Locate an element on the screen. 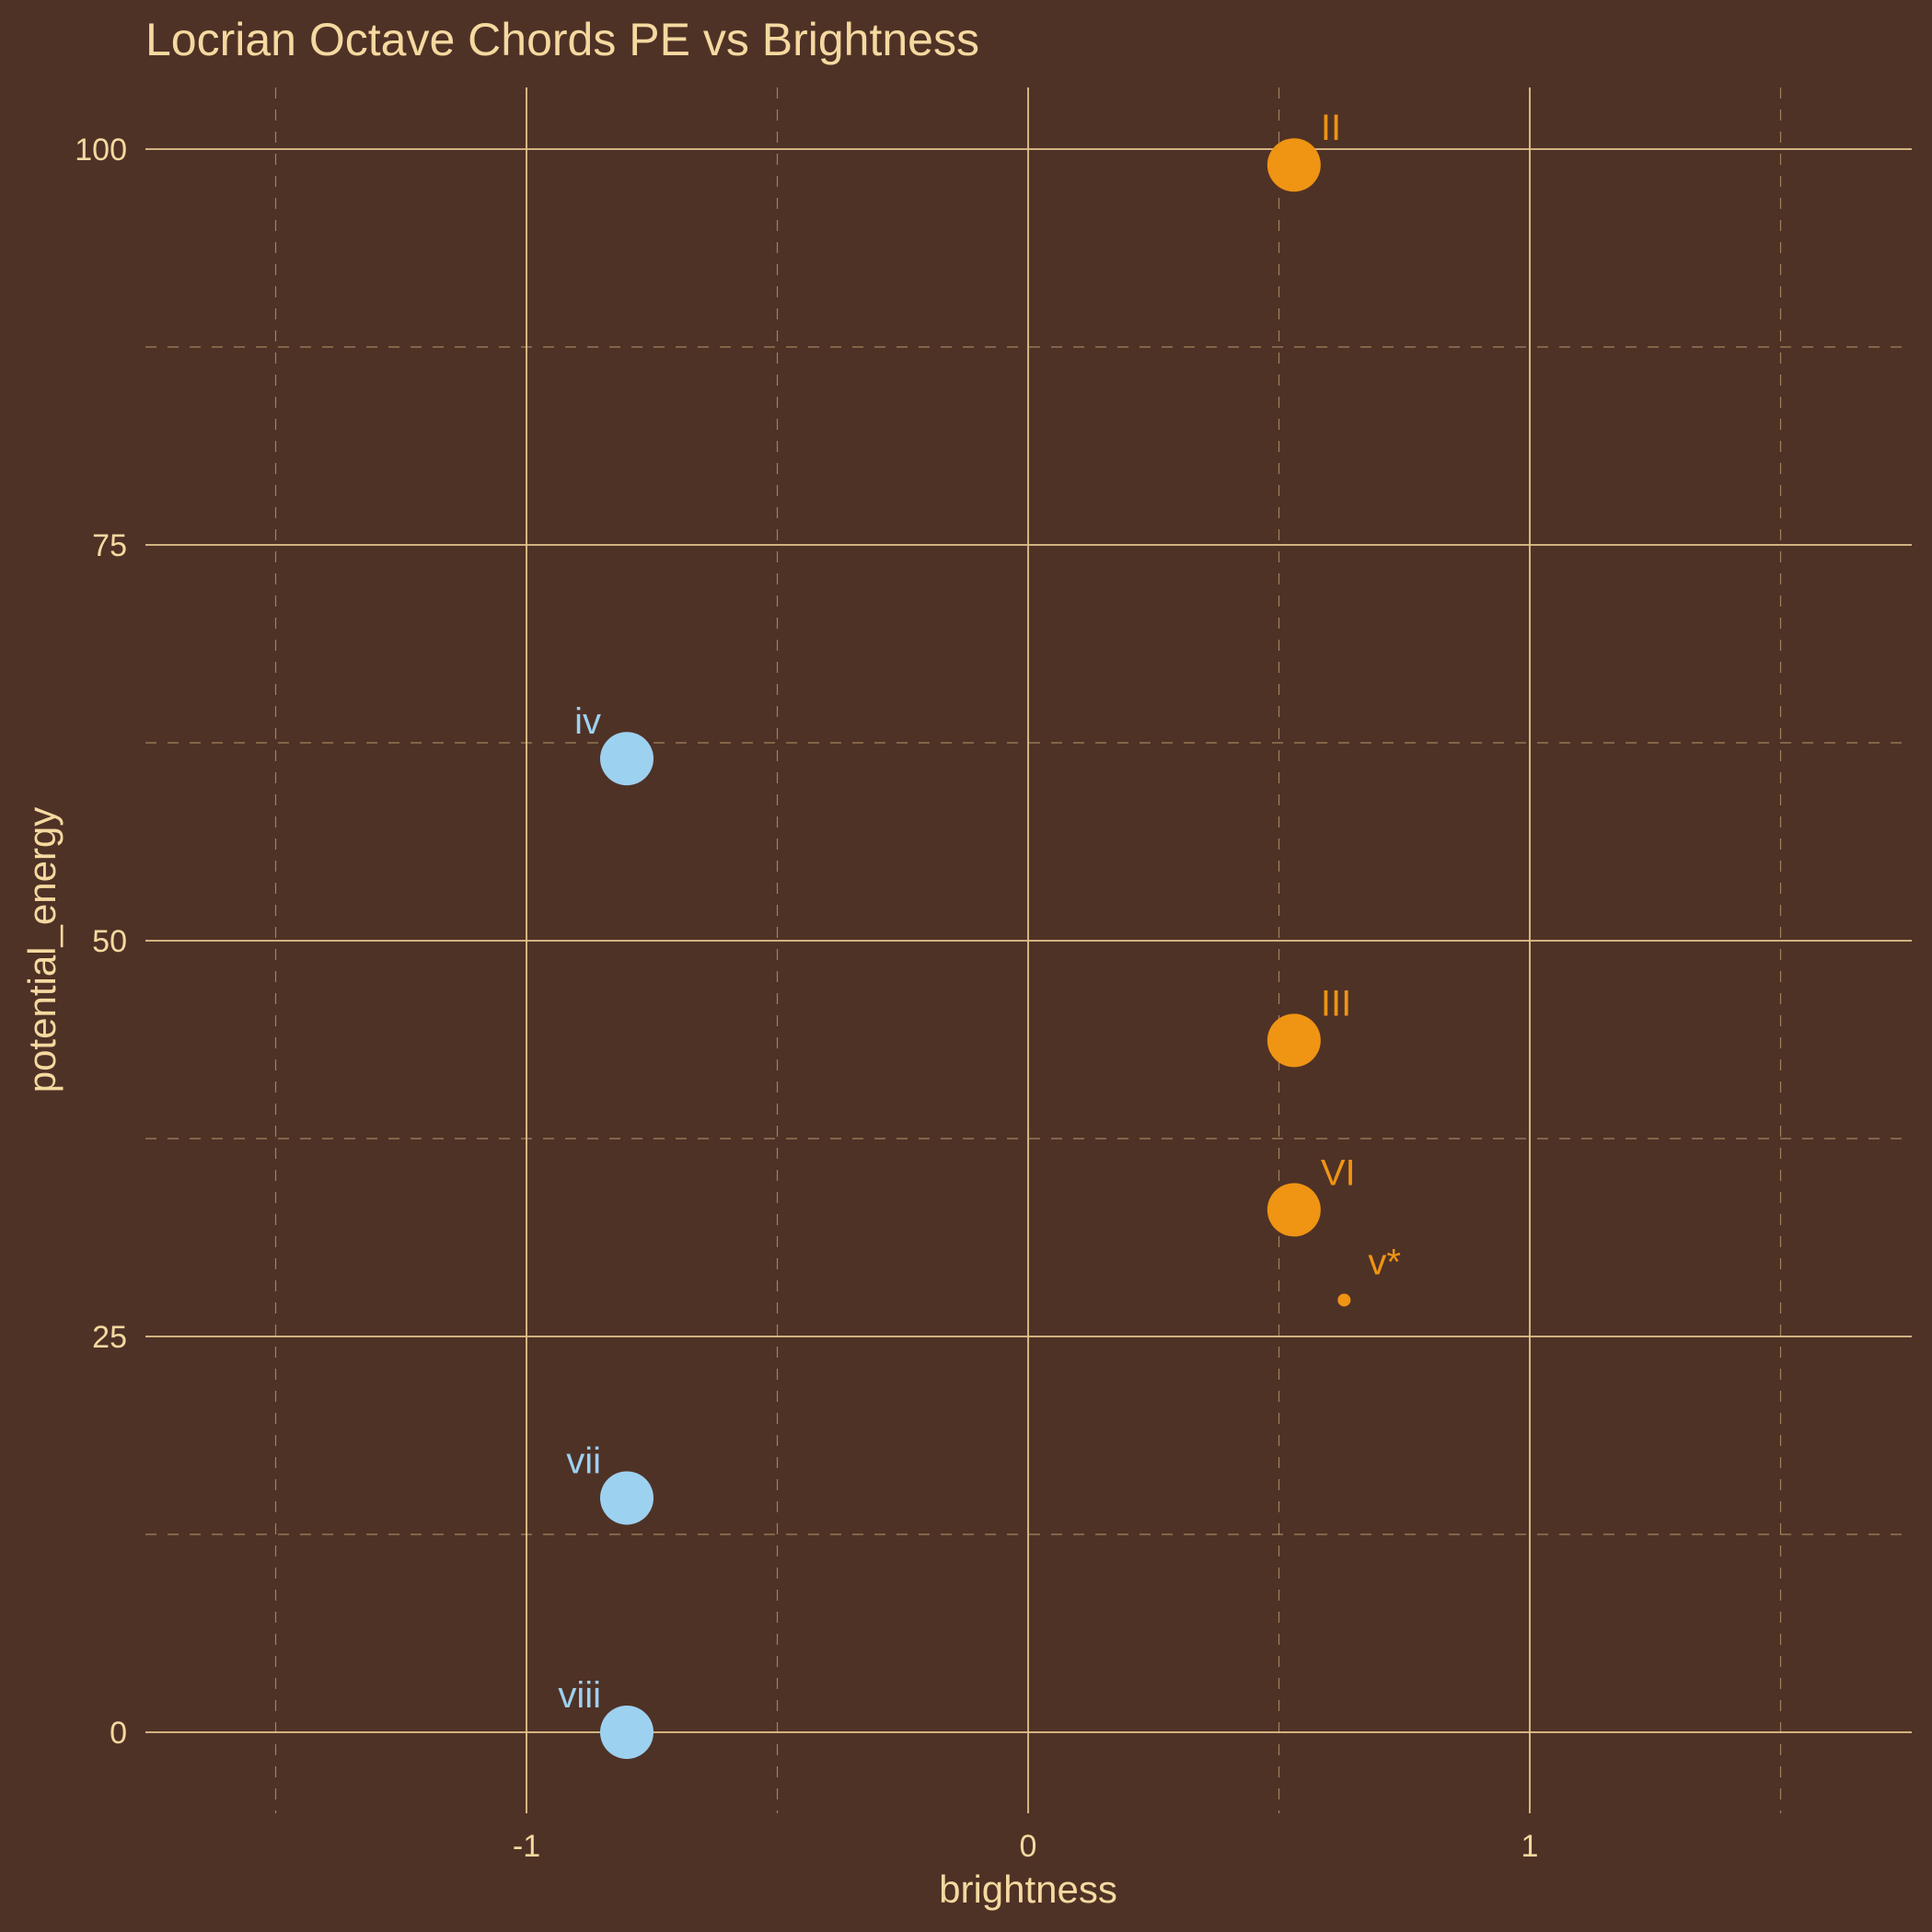  x-tick-label: -1 is located at coordinates (527, 1847).